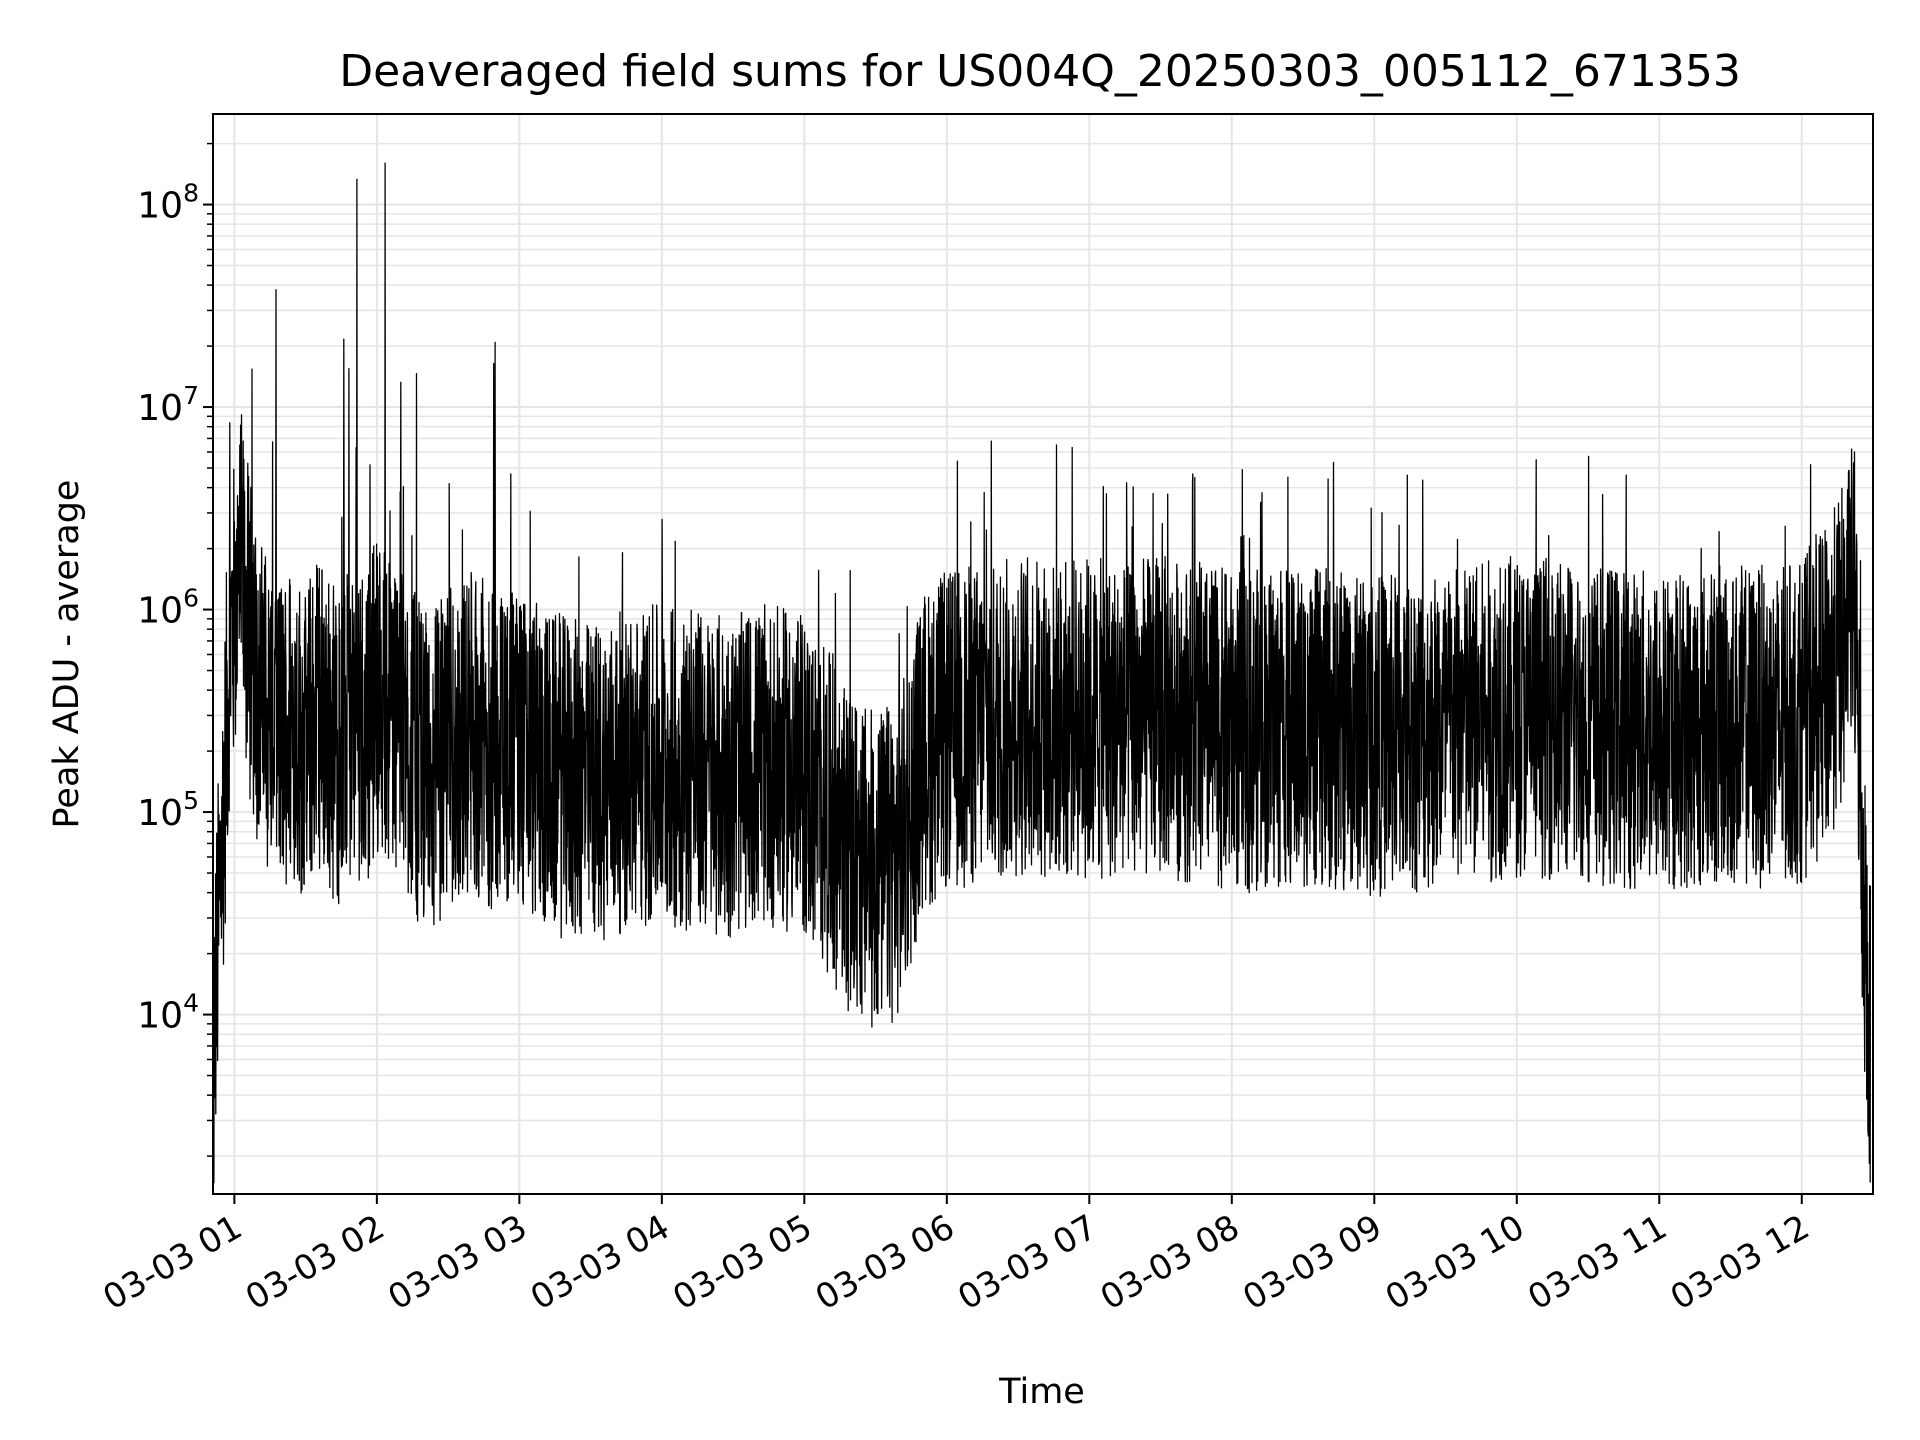 This screenshot has height=1440, width=1920. Describe the element at coordinates (1041, 1392) in the screenshot. I see `x-axis-label: Time` at that location.